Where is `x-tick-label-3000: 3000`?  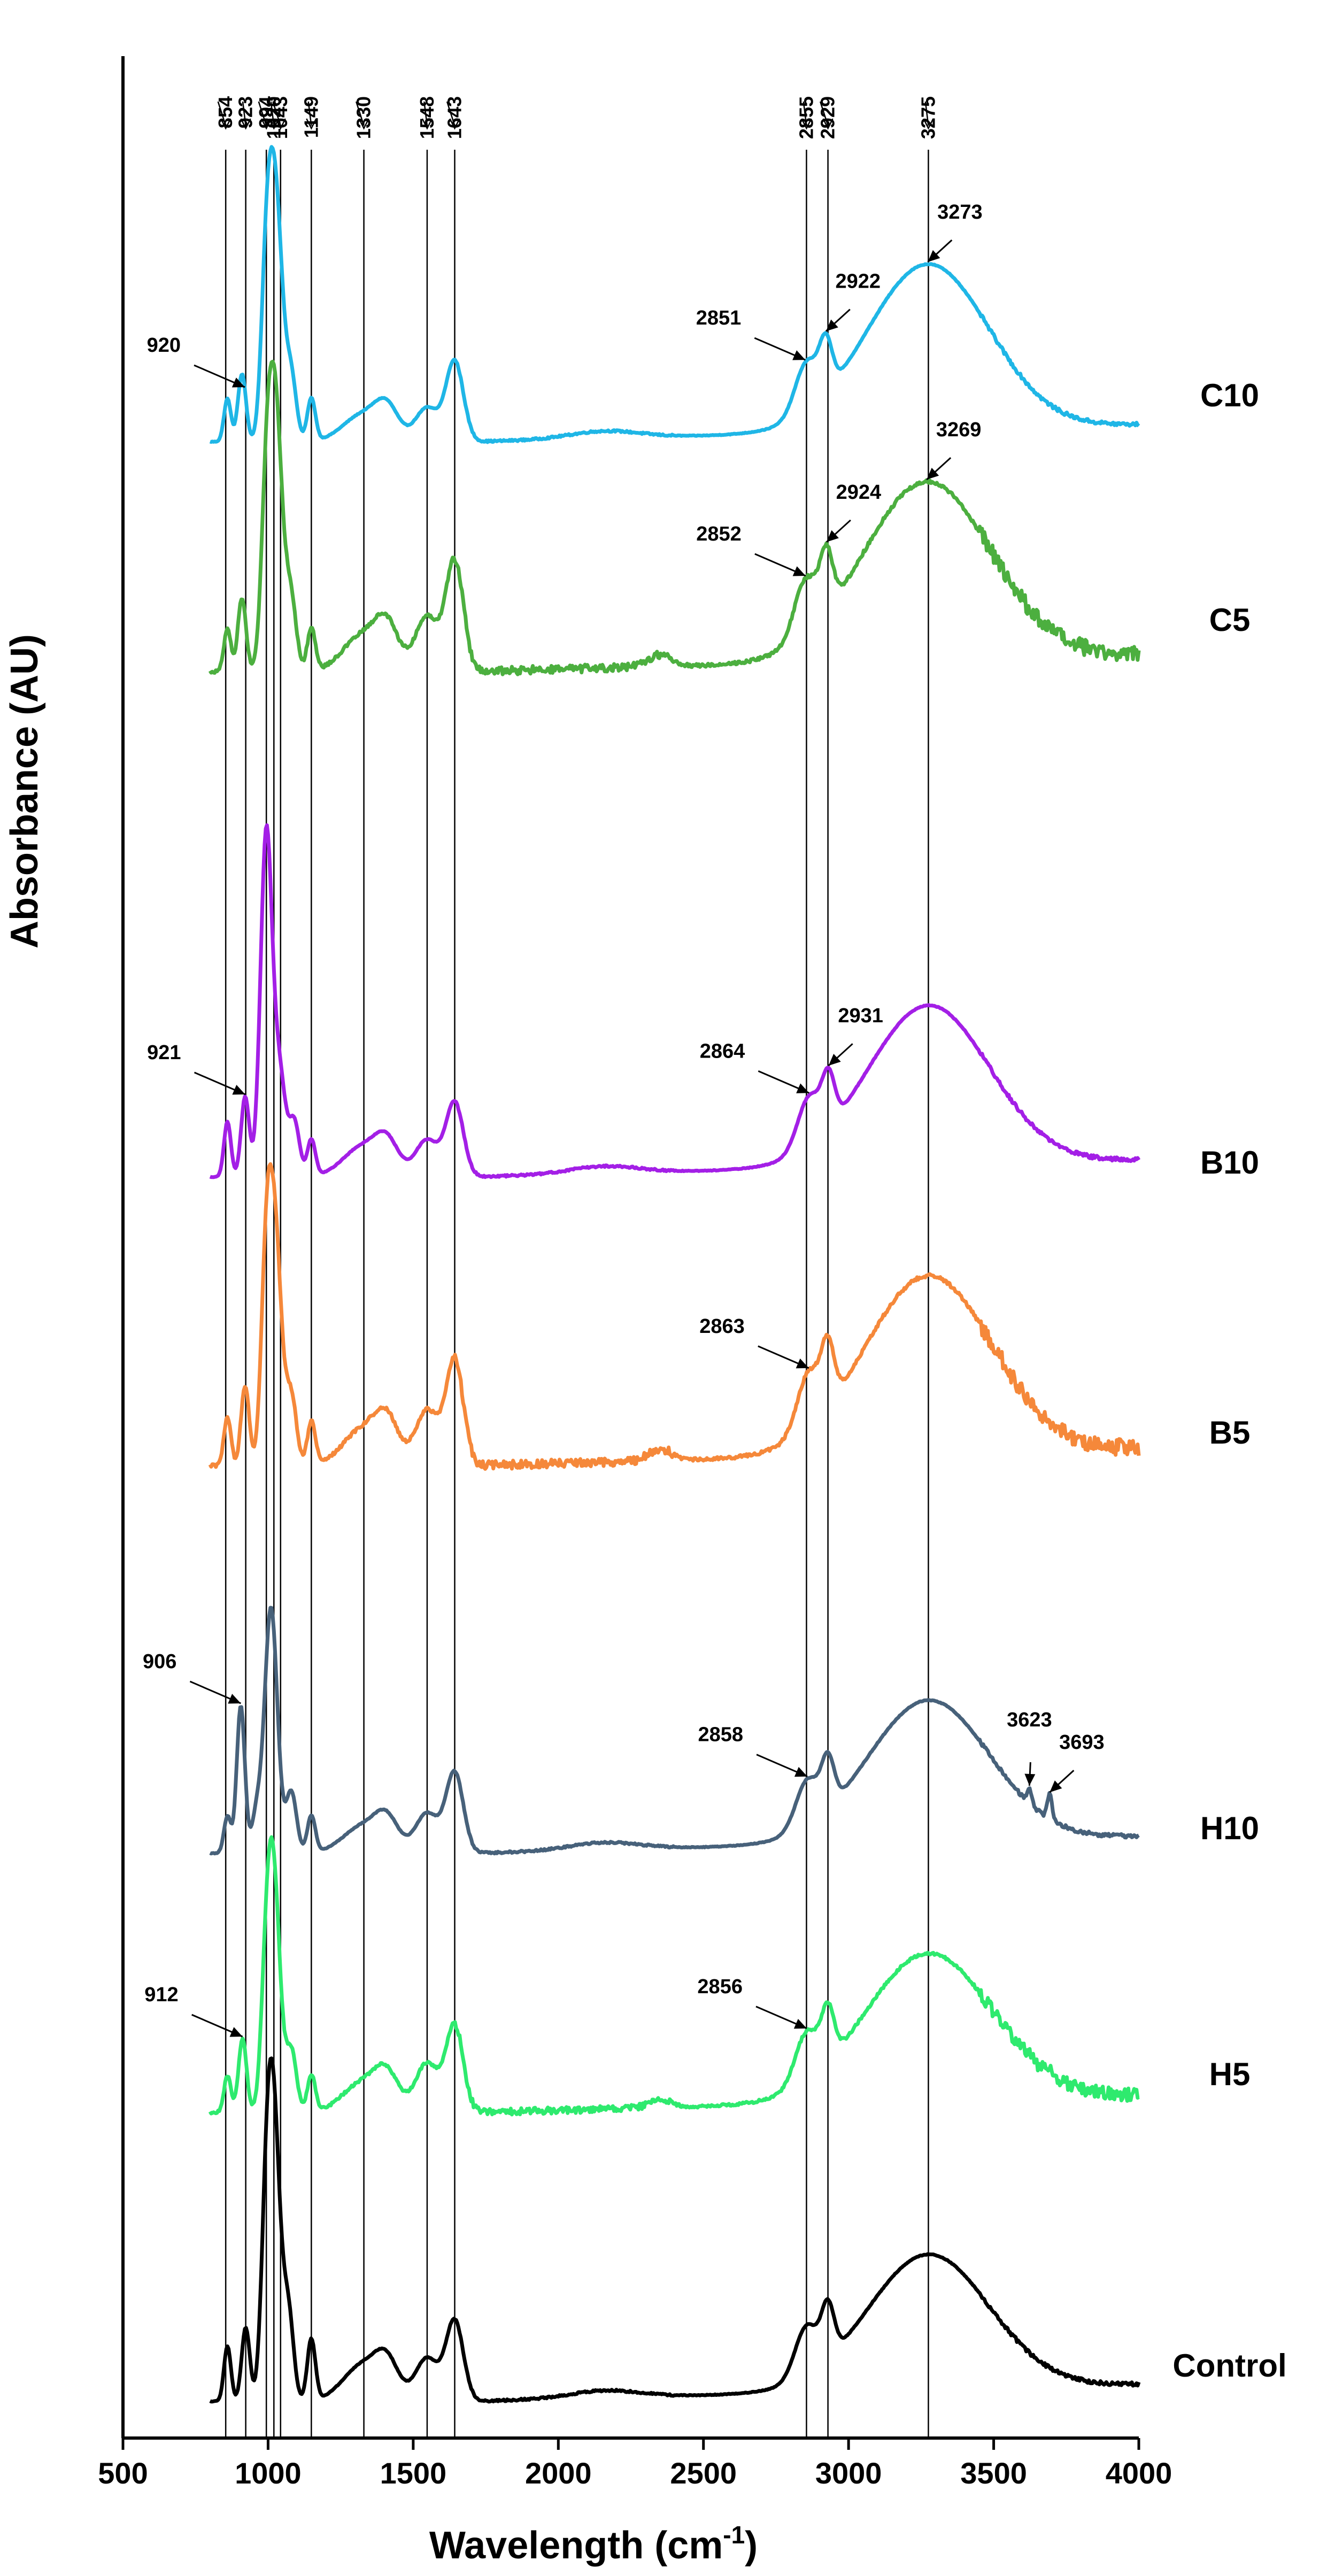
x-tick-label-3000: 3000 is located at coordinates (848, 2473).